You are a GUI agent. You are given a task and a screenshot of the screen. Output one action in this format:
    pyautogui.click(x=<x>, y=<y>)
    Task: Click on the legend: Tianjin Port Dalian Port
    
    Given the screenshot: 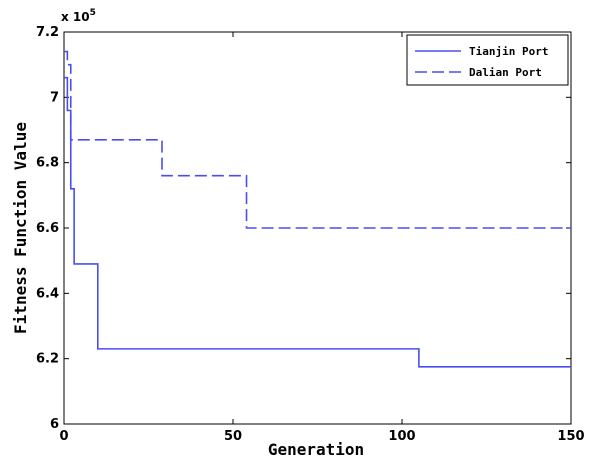 What is the action you would take?
    pyautogui.click(x=487, y=60)
    